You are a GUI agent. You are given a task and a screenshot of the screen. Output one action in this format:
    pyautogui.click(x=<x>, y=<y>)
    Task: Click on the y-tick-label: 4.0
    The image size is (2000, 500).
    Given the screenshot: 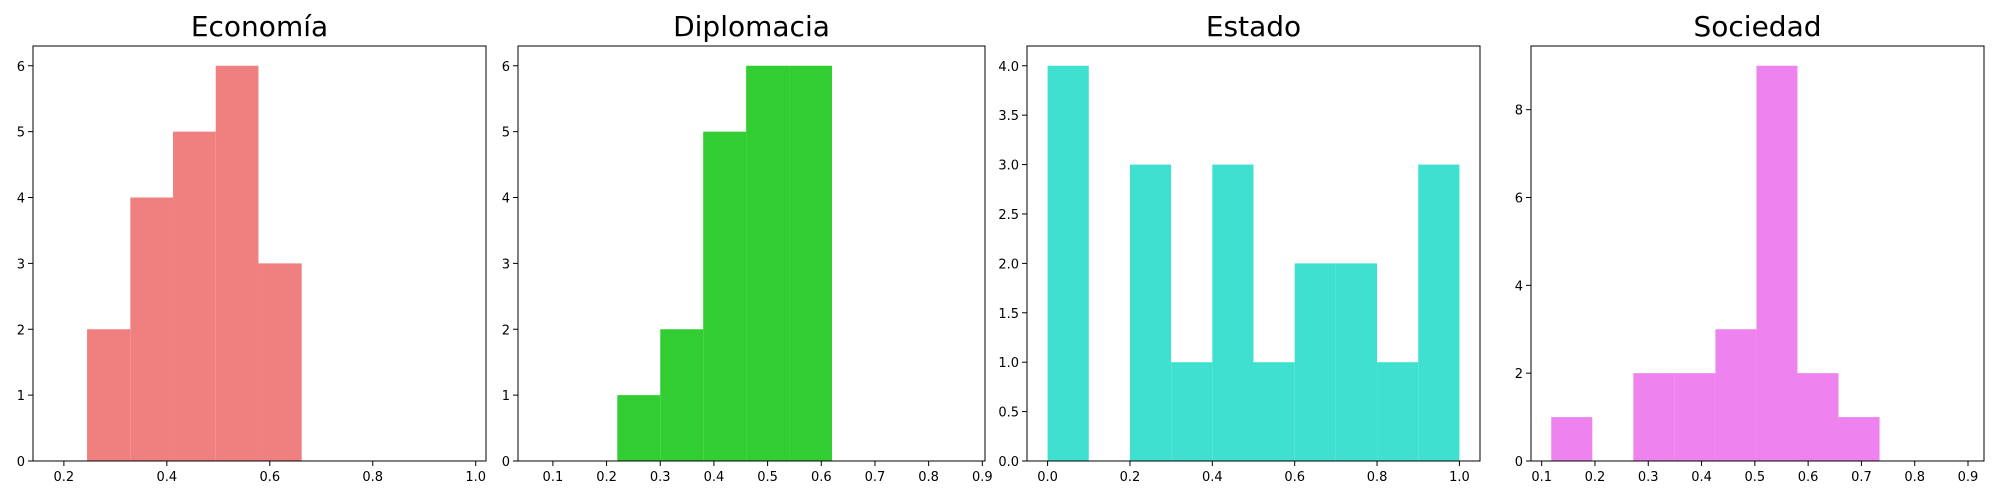 What is the action you would take?
    pyautogui.click(x=1008, y=67)
    